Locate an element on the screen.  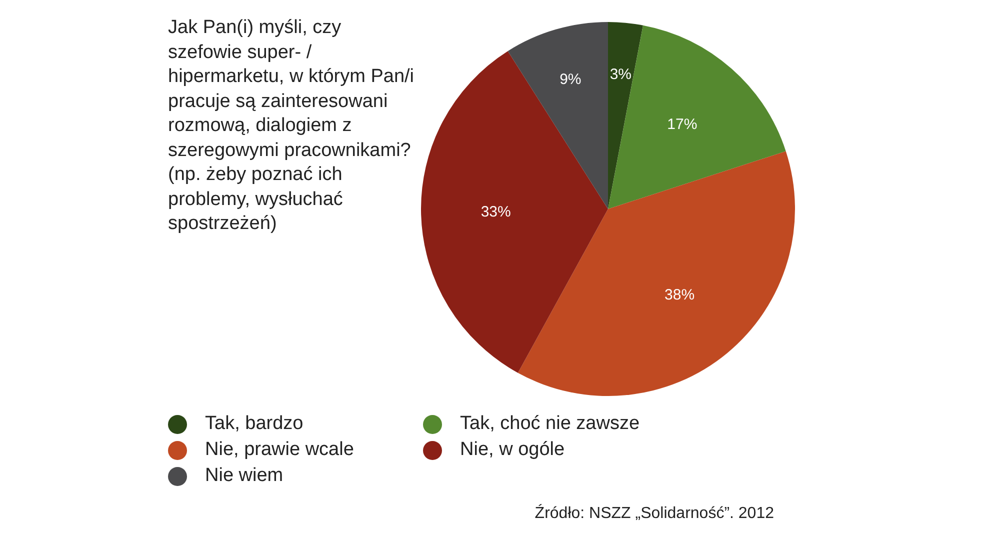
legend-label: Tak, bardzo is located at coordinates (254, 424).